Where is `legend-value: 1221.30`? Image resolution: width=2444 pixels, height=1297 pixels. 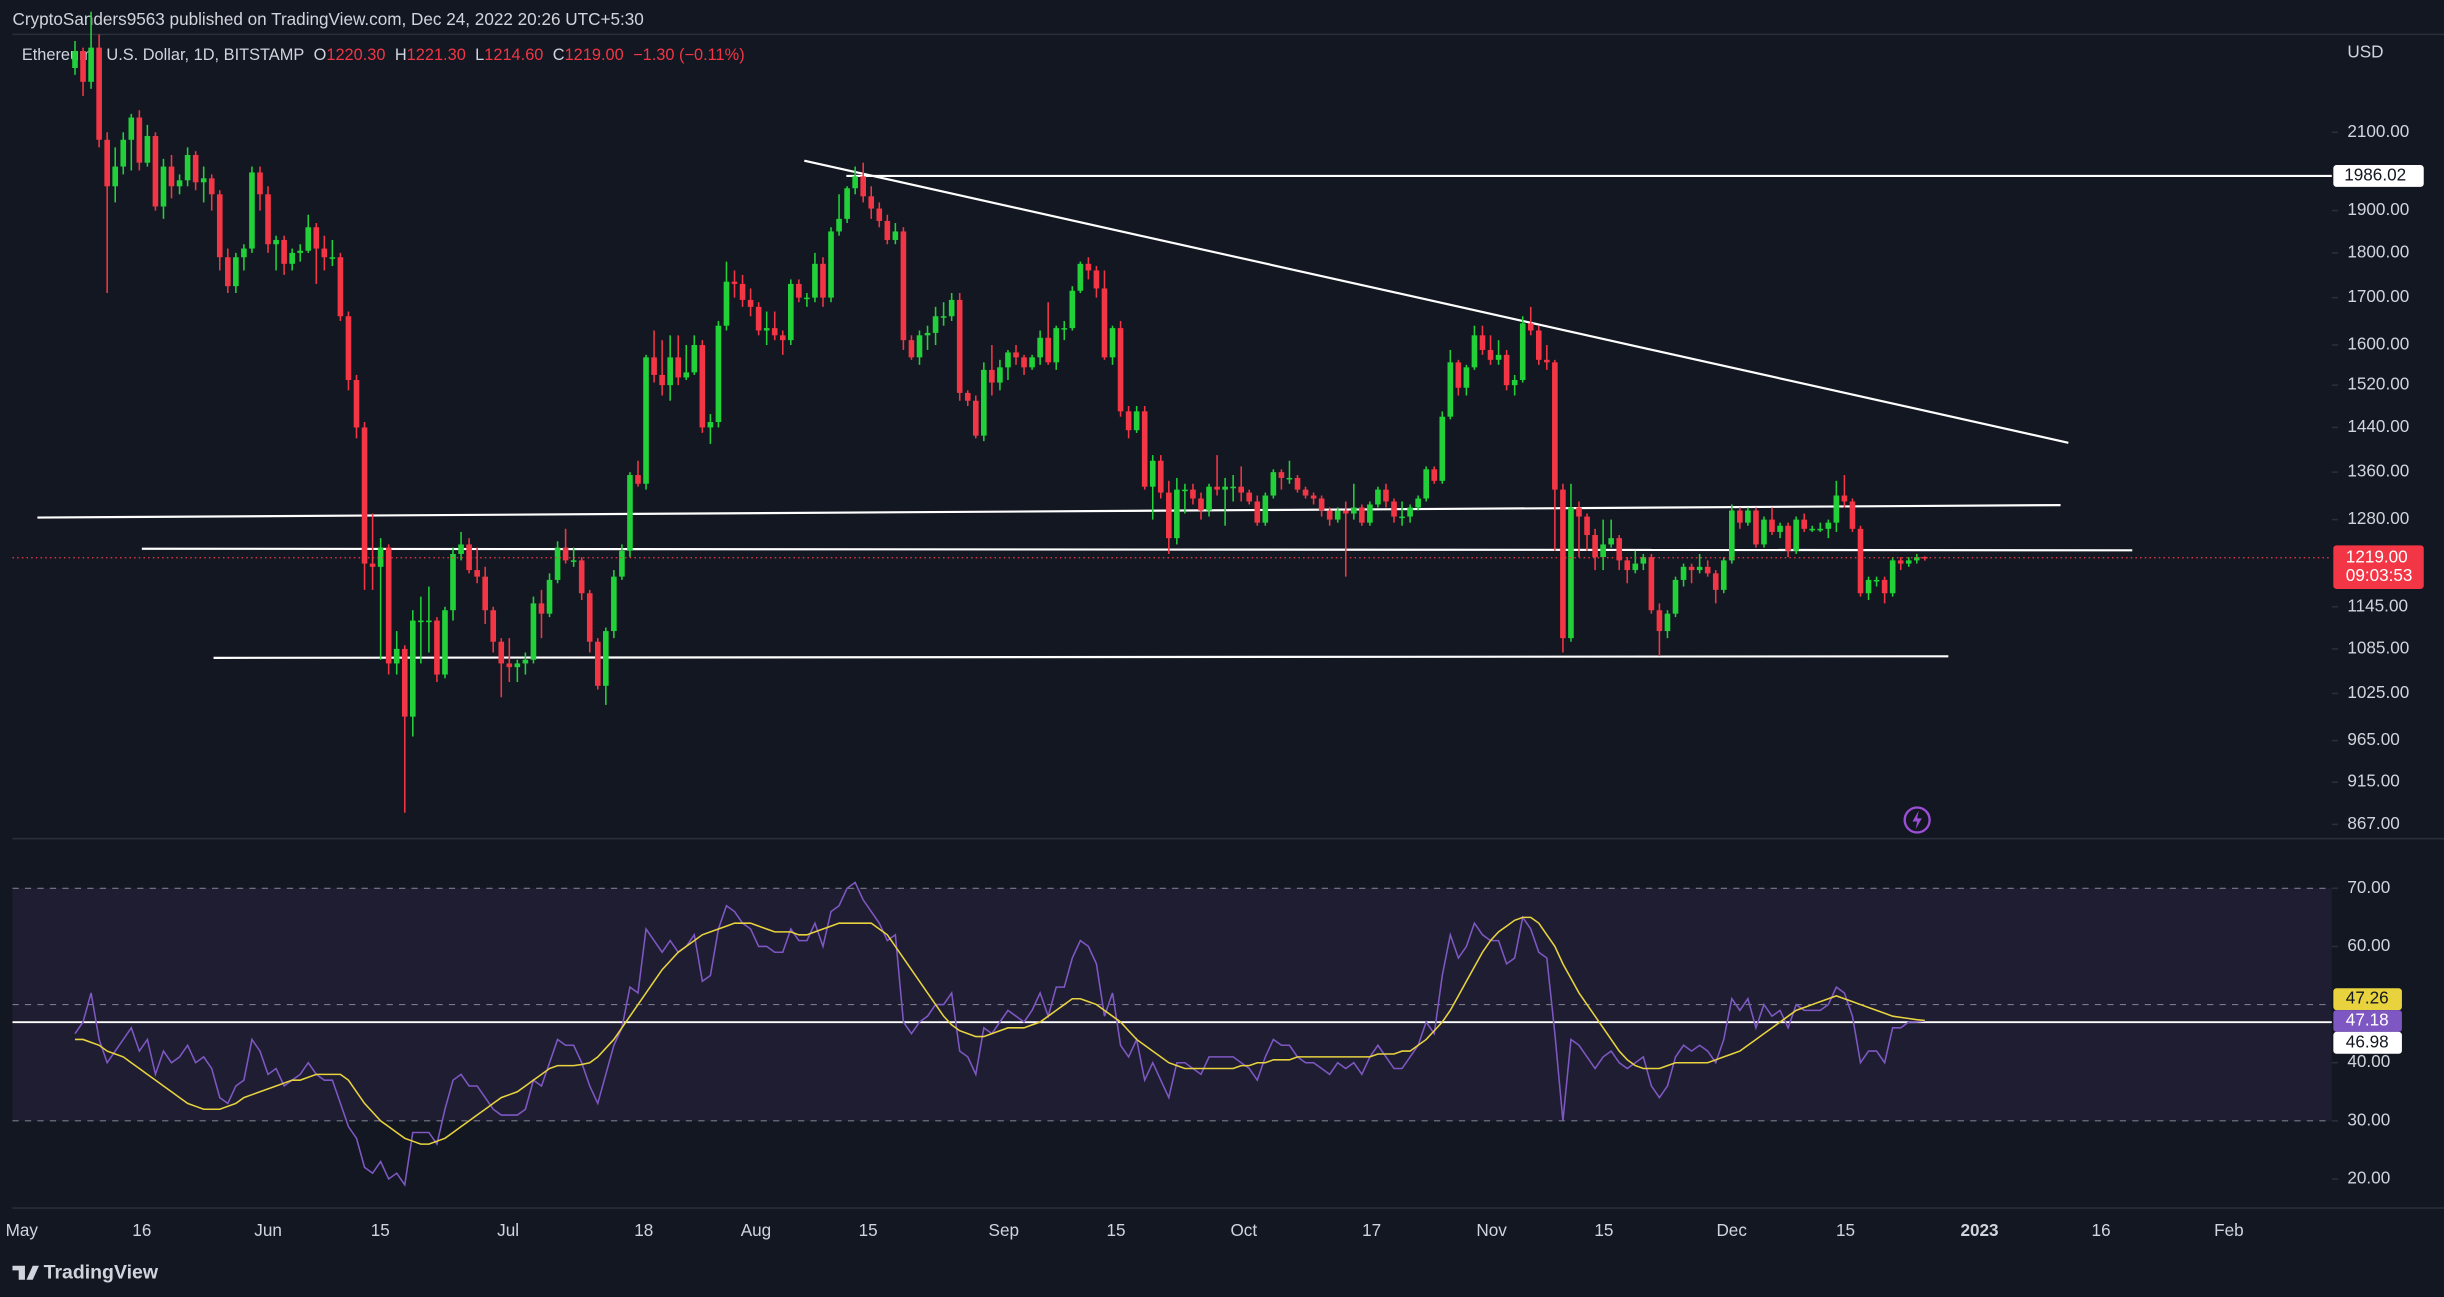 legend-value: 1221.30 is located at coordinates (436, 56).